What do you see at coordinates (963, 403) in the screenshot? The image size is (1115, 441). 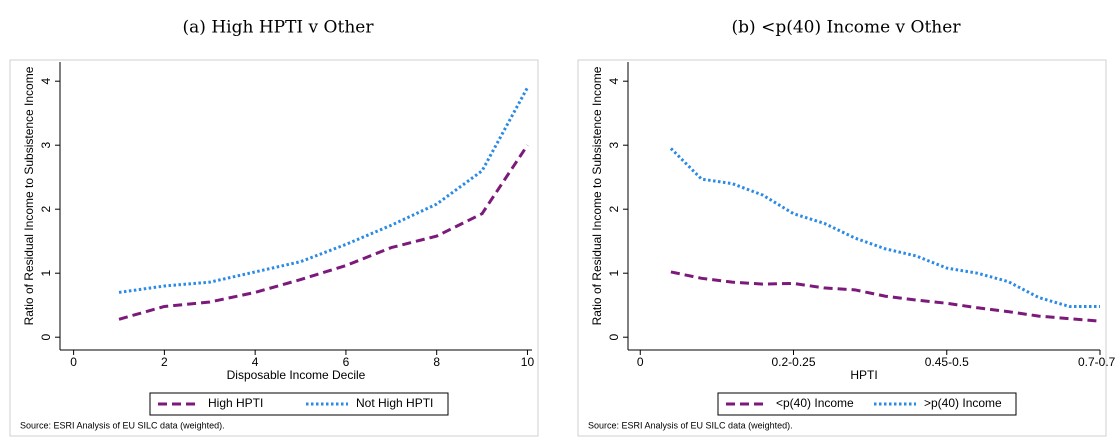 I see `legend-label: >p(40) Income` at bounding box center [963, 403].